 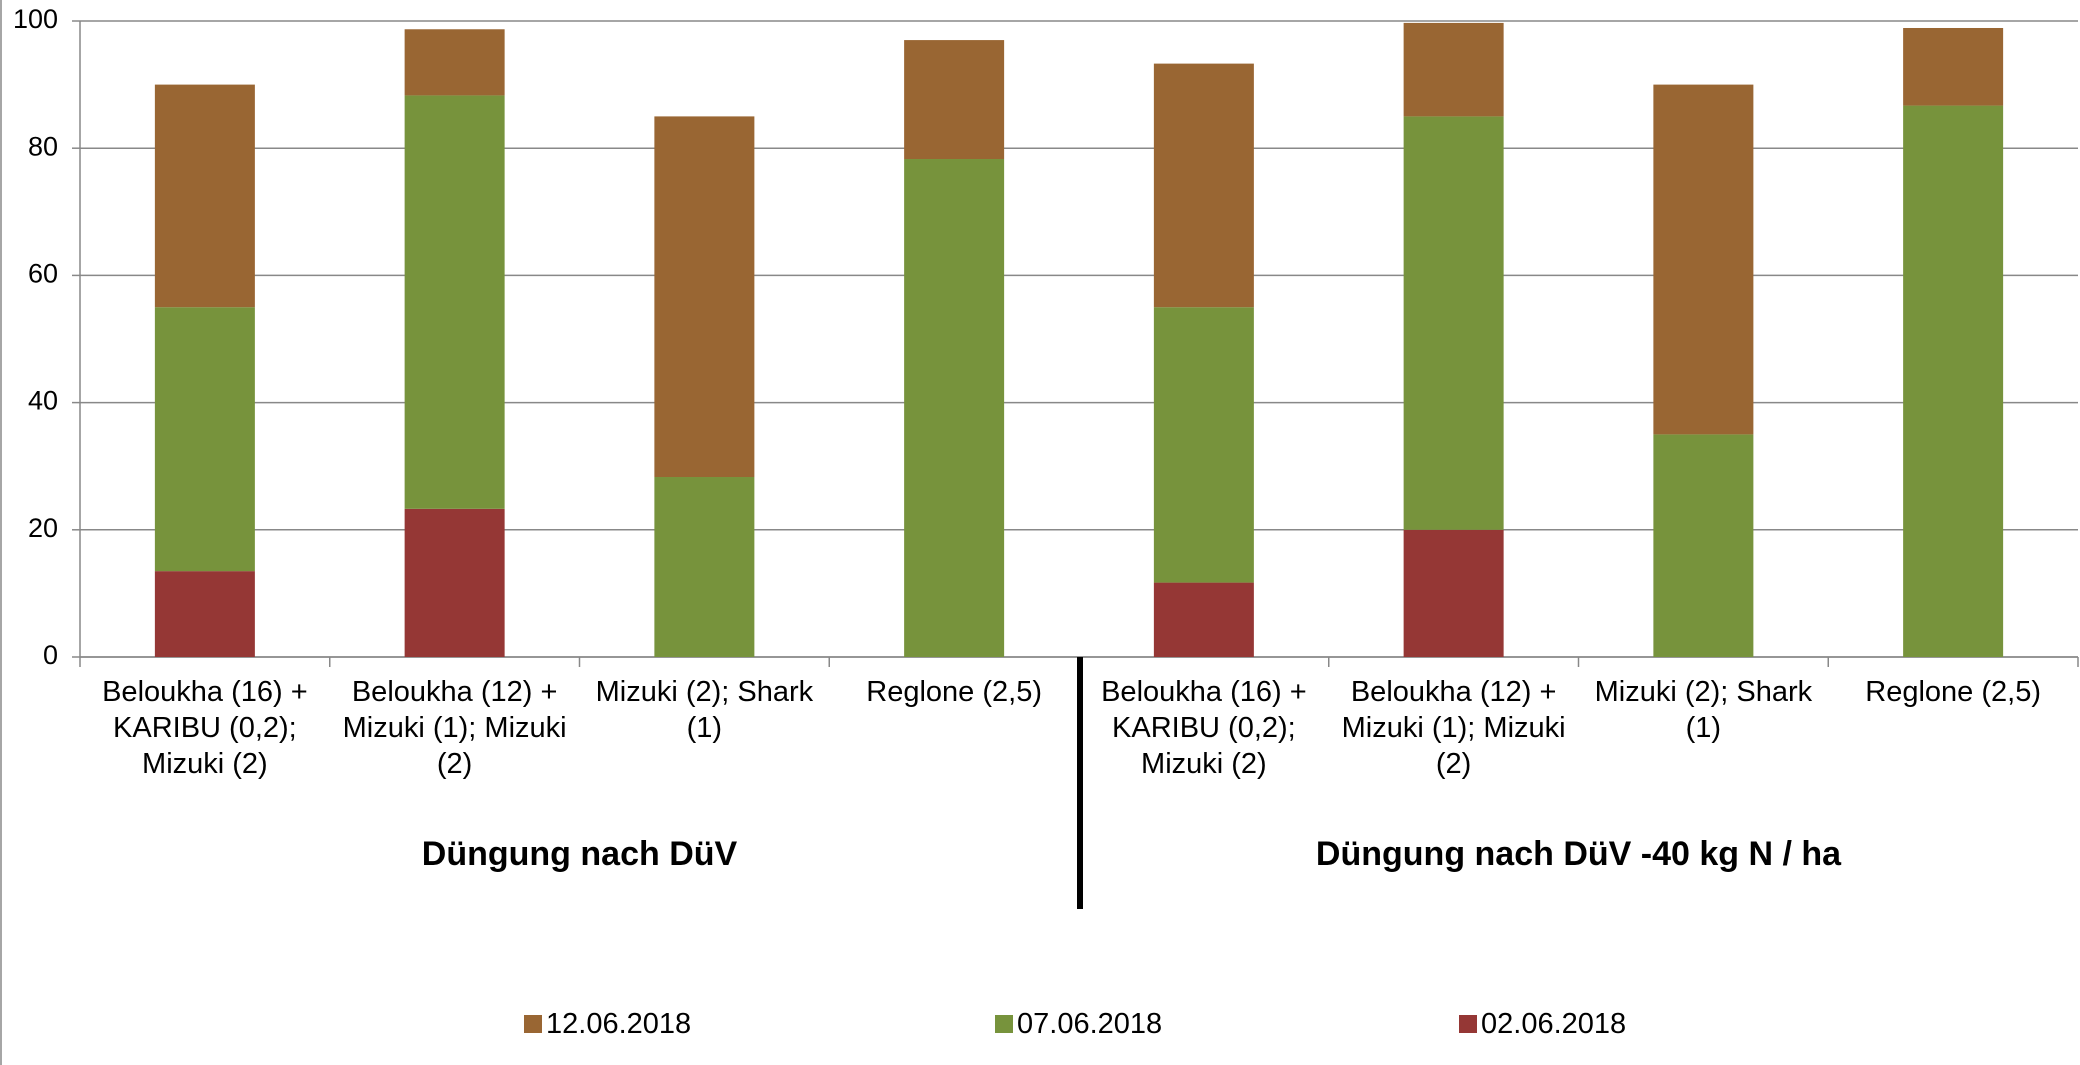 I want to click on group-label: Düngung nach DüV -40 kg N / ha, so click(x=1578, y=854).